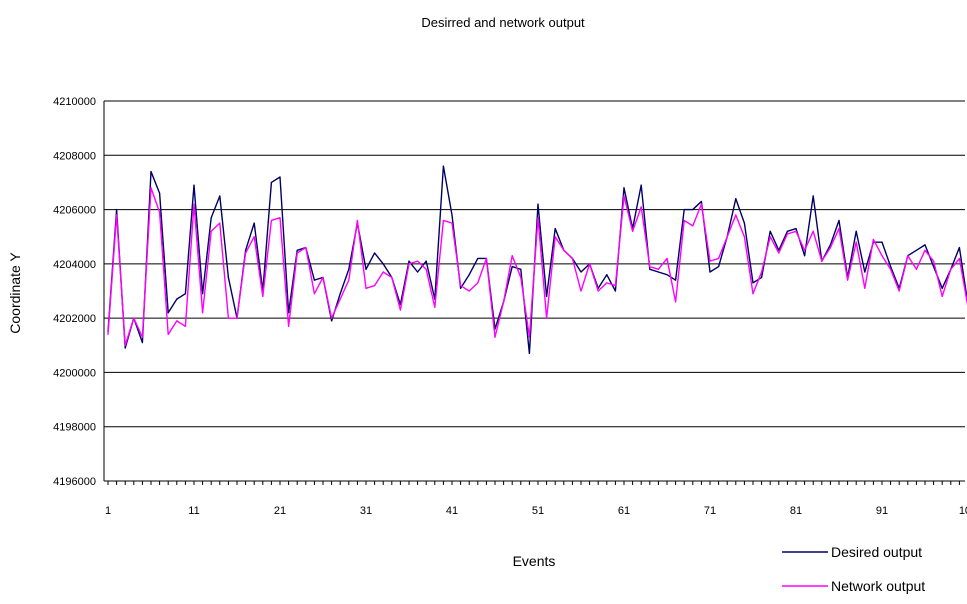 This screenshot has width=967, height=604. What do you see at coordinates (193, 511) in the screenshot?
I see `x-tick-label: 11` at bounding box center [193, 511].